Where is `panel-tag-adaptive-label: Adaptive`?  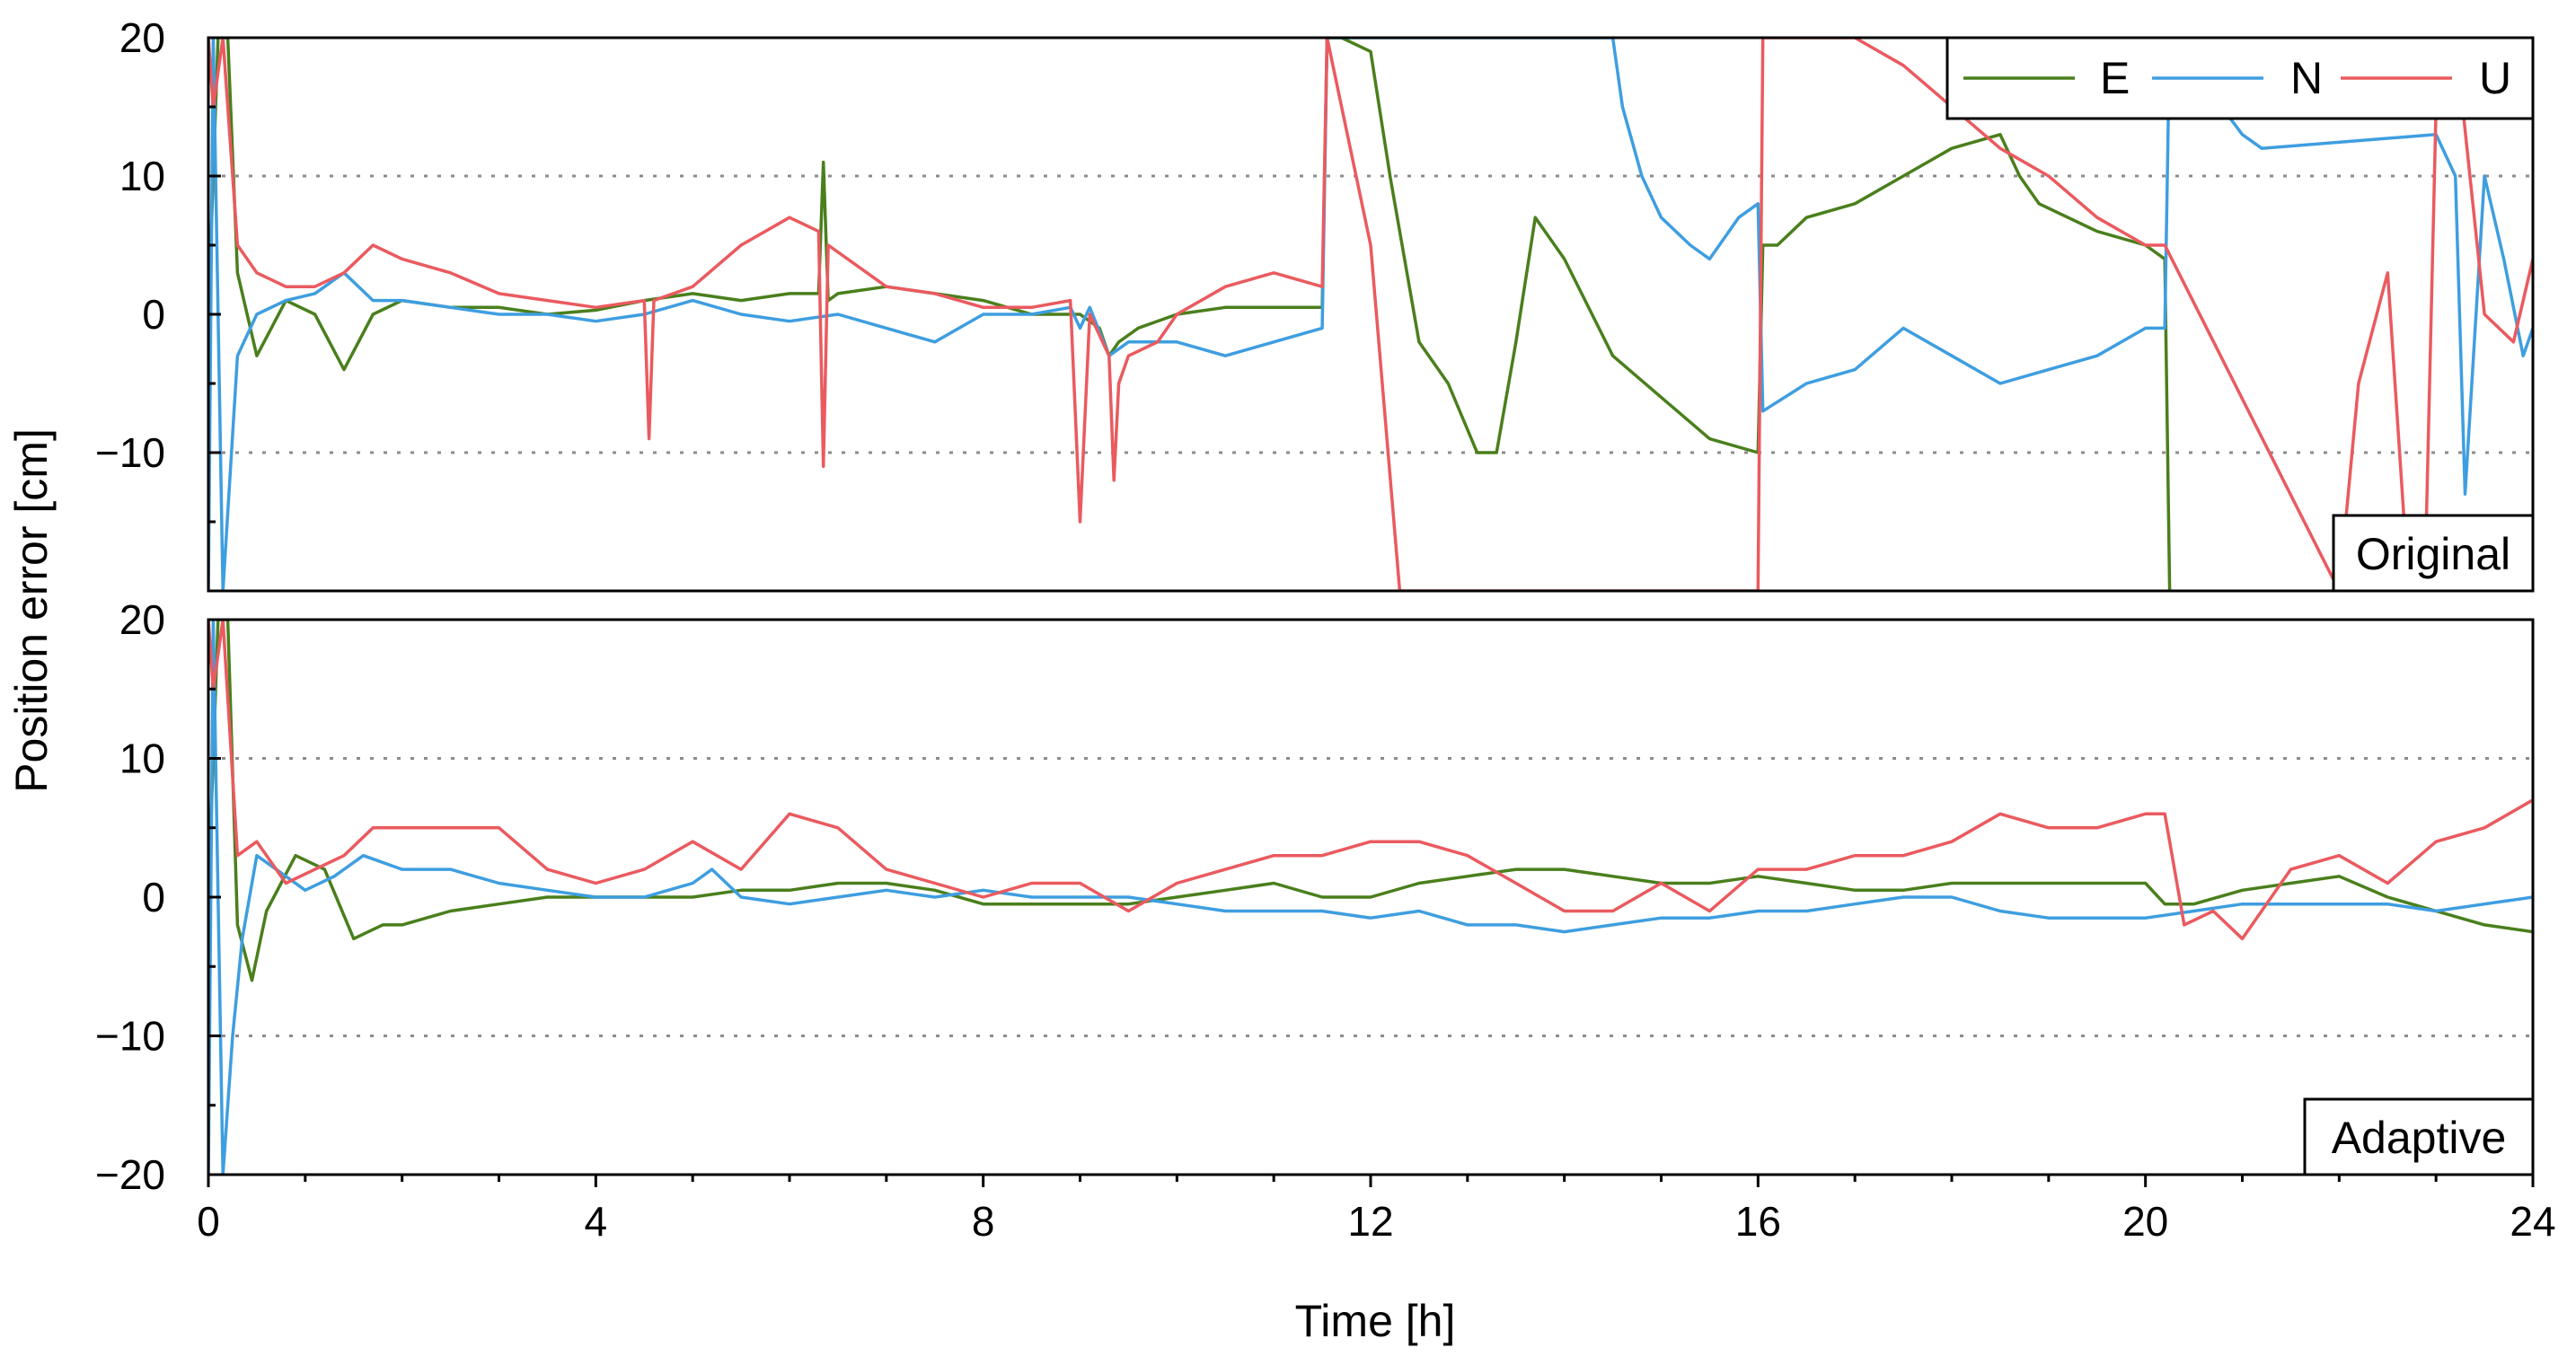 panel-tag-adaptive-label: Adaptive is located at coordinates (2419, 1138).